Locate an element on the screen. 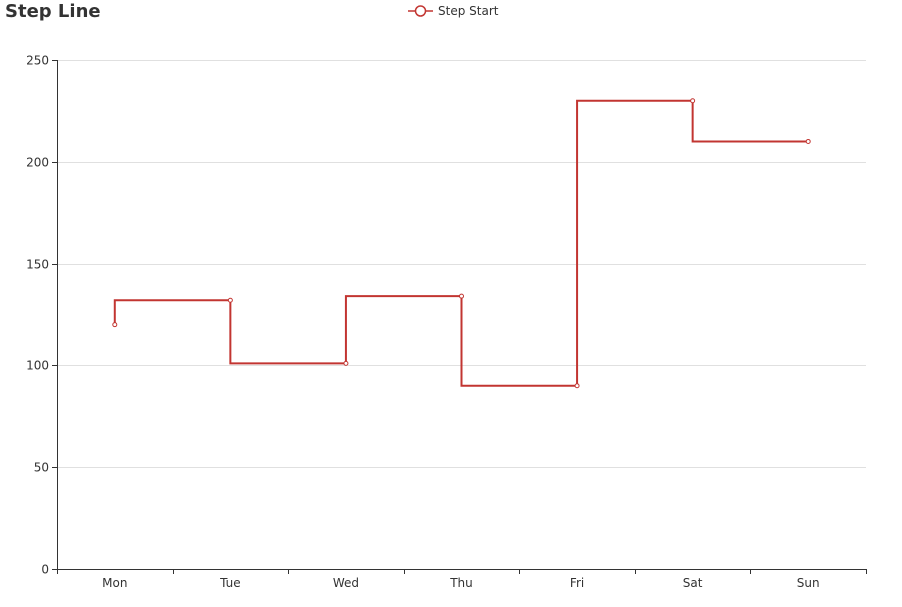  y-tick-label: 50 is located at coordinates (41, 468).